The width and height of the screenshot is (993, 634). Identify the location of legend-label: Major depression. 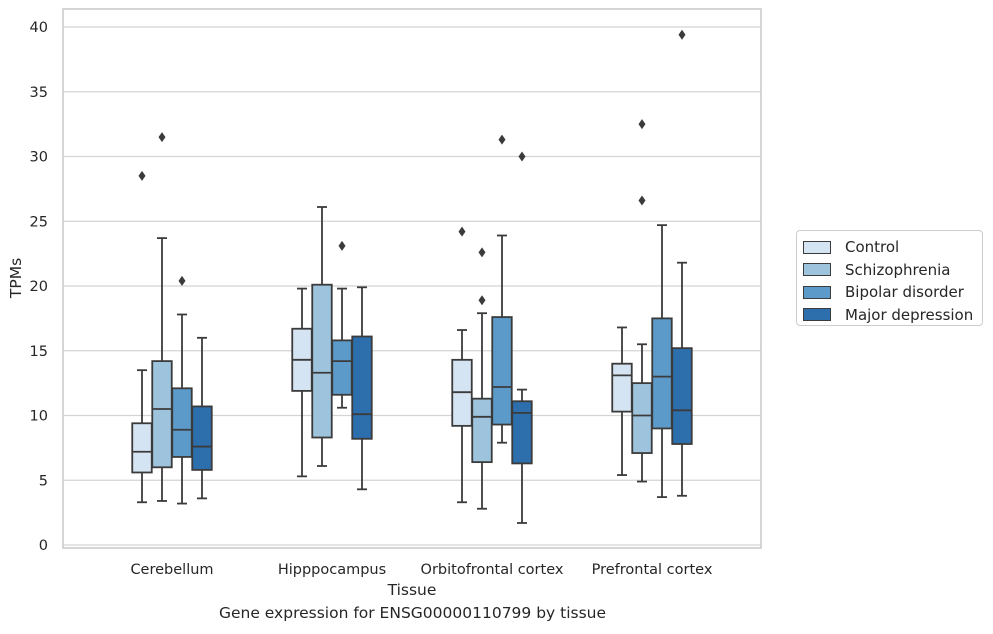
(909, 314).